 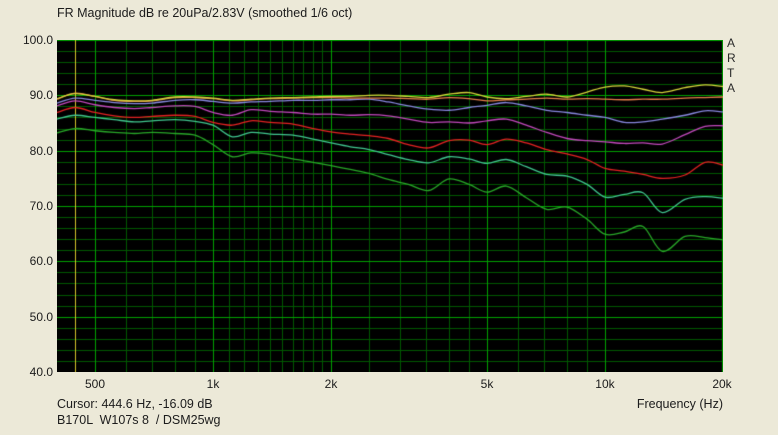 I want to click on x-tick-label: 10k, so click(x=605, y=384).